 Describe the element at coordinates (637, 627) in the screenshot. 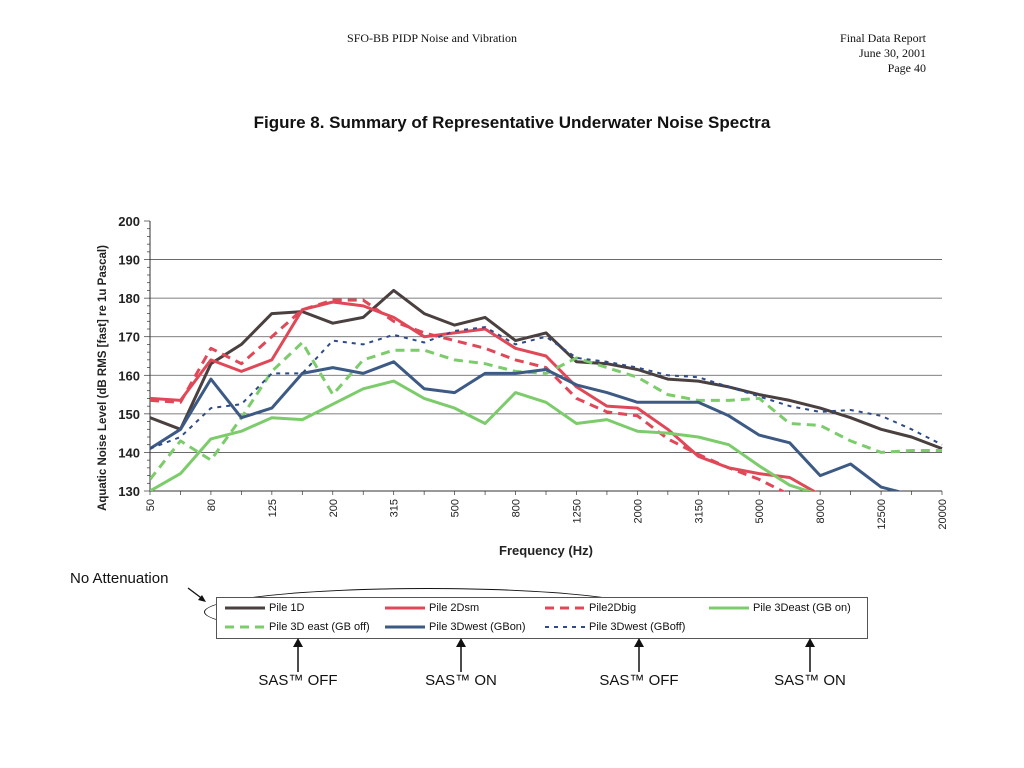

I see `legend-label: Pile 3Dwest (GBoff)` at that location.